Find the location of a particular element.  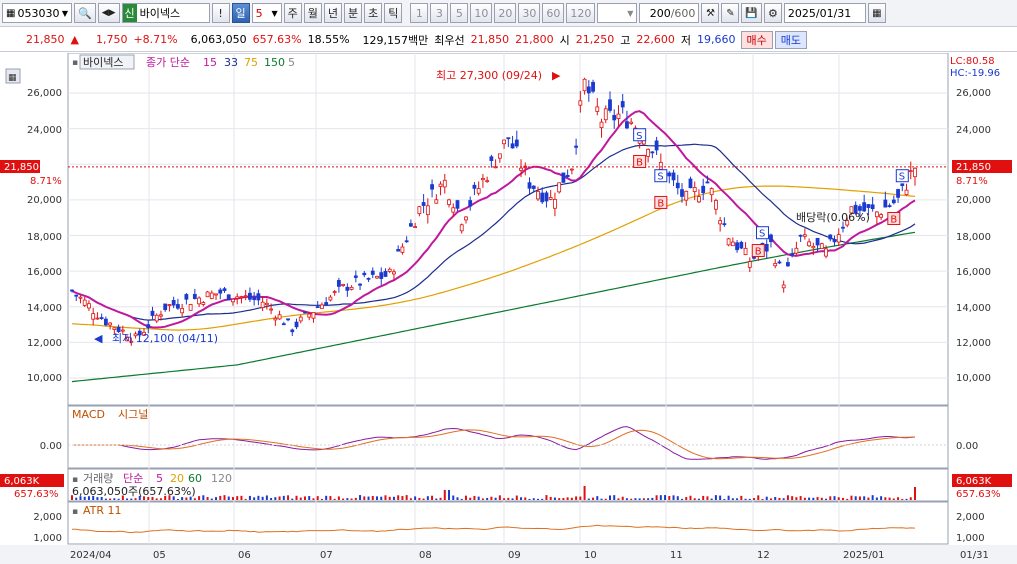

sell-button: 매도 is located at coordinates (791, 39).